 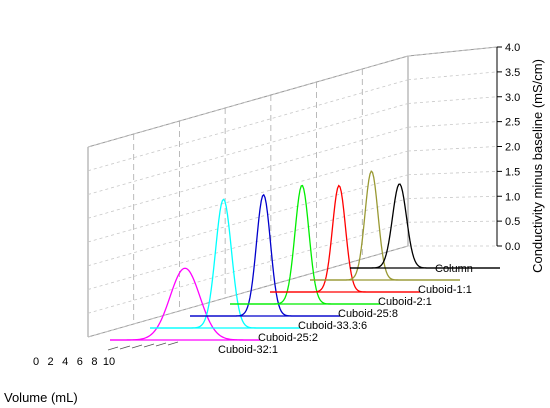 I want to click on y-tick-label: 2.5, so click(x=512, y=123).